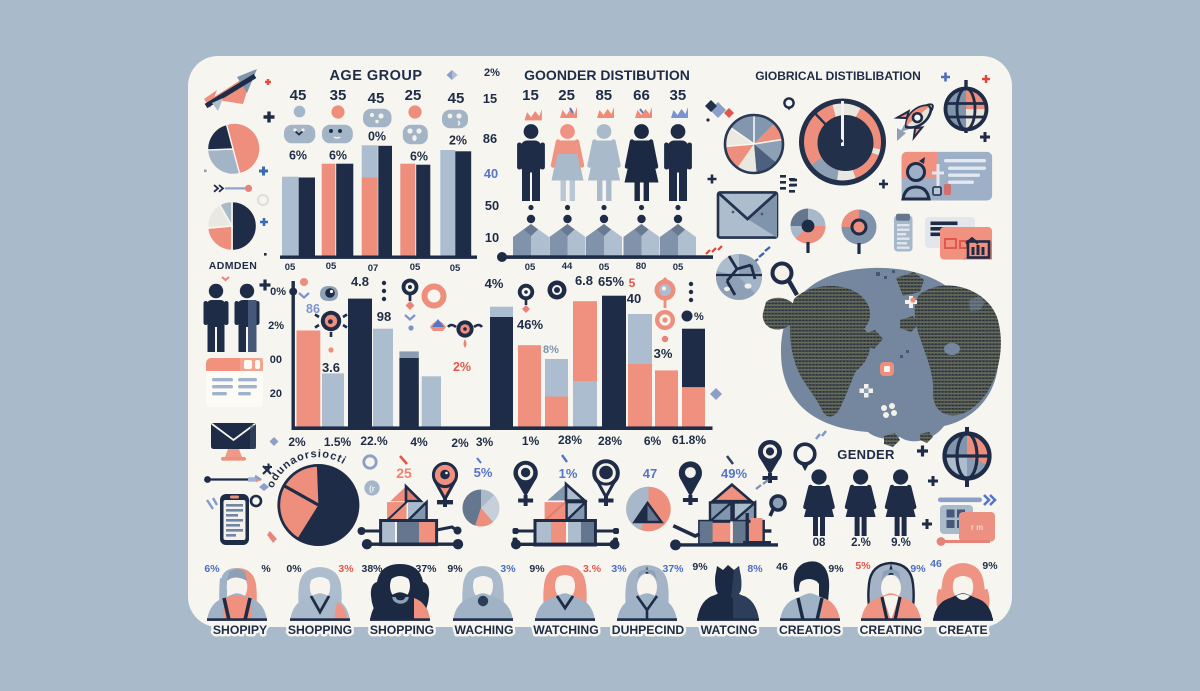 Image resolution: width=1200 pixels, height=691 pixels. What do you see at coordinates (492, 205) in the screenshot?
I see `svg-text: 50` at bounding box center [492, 205].